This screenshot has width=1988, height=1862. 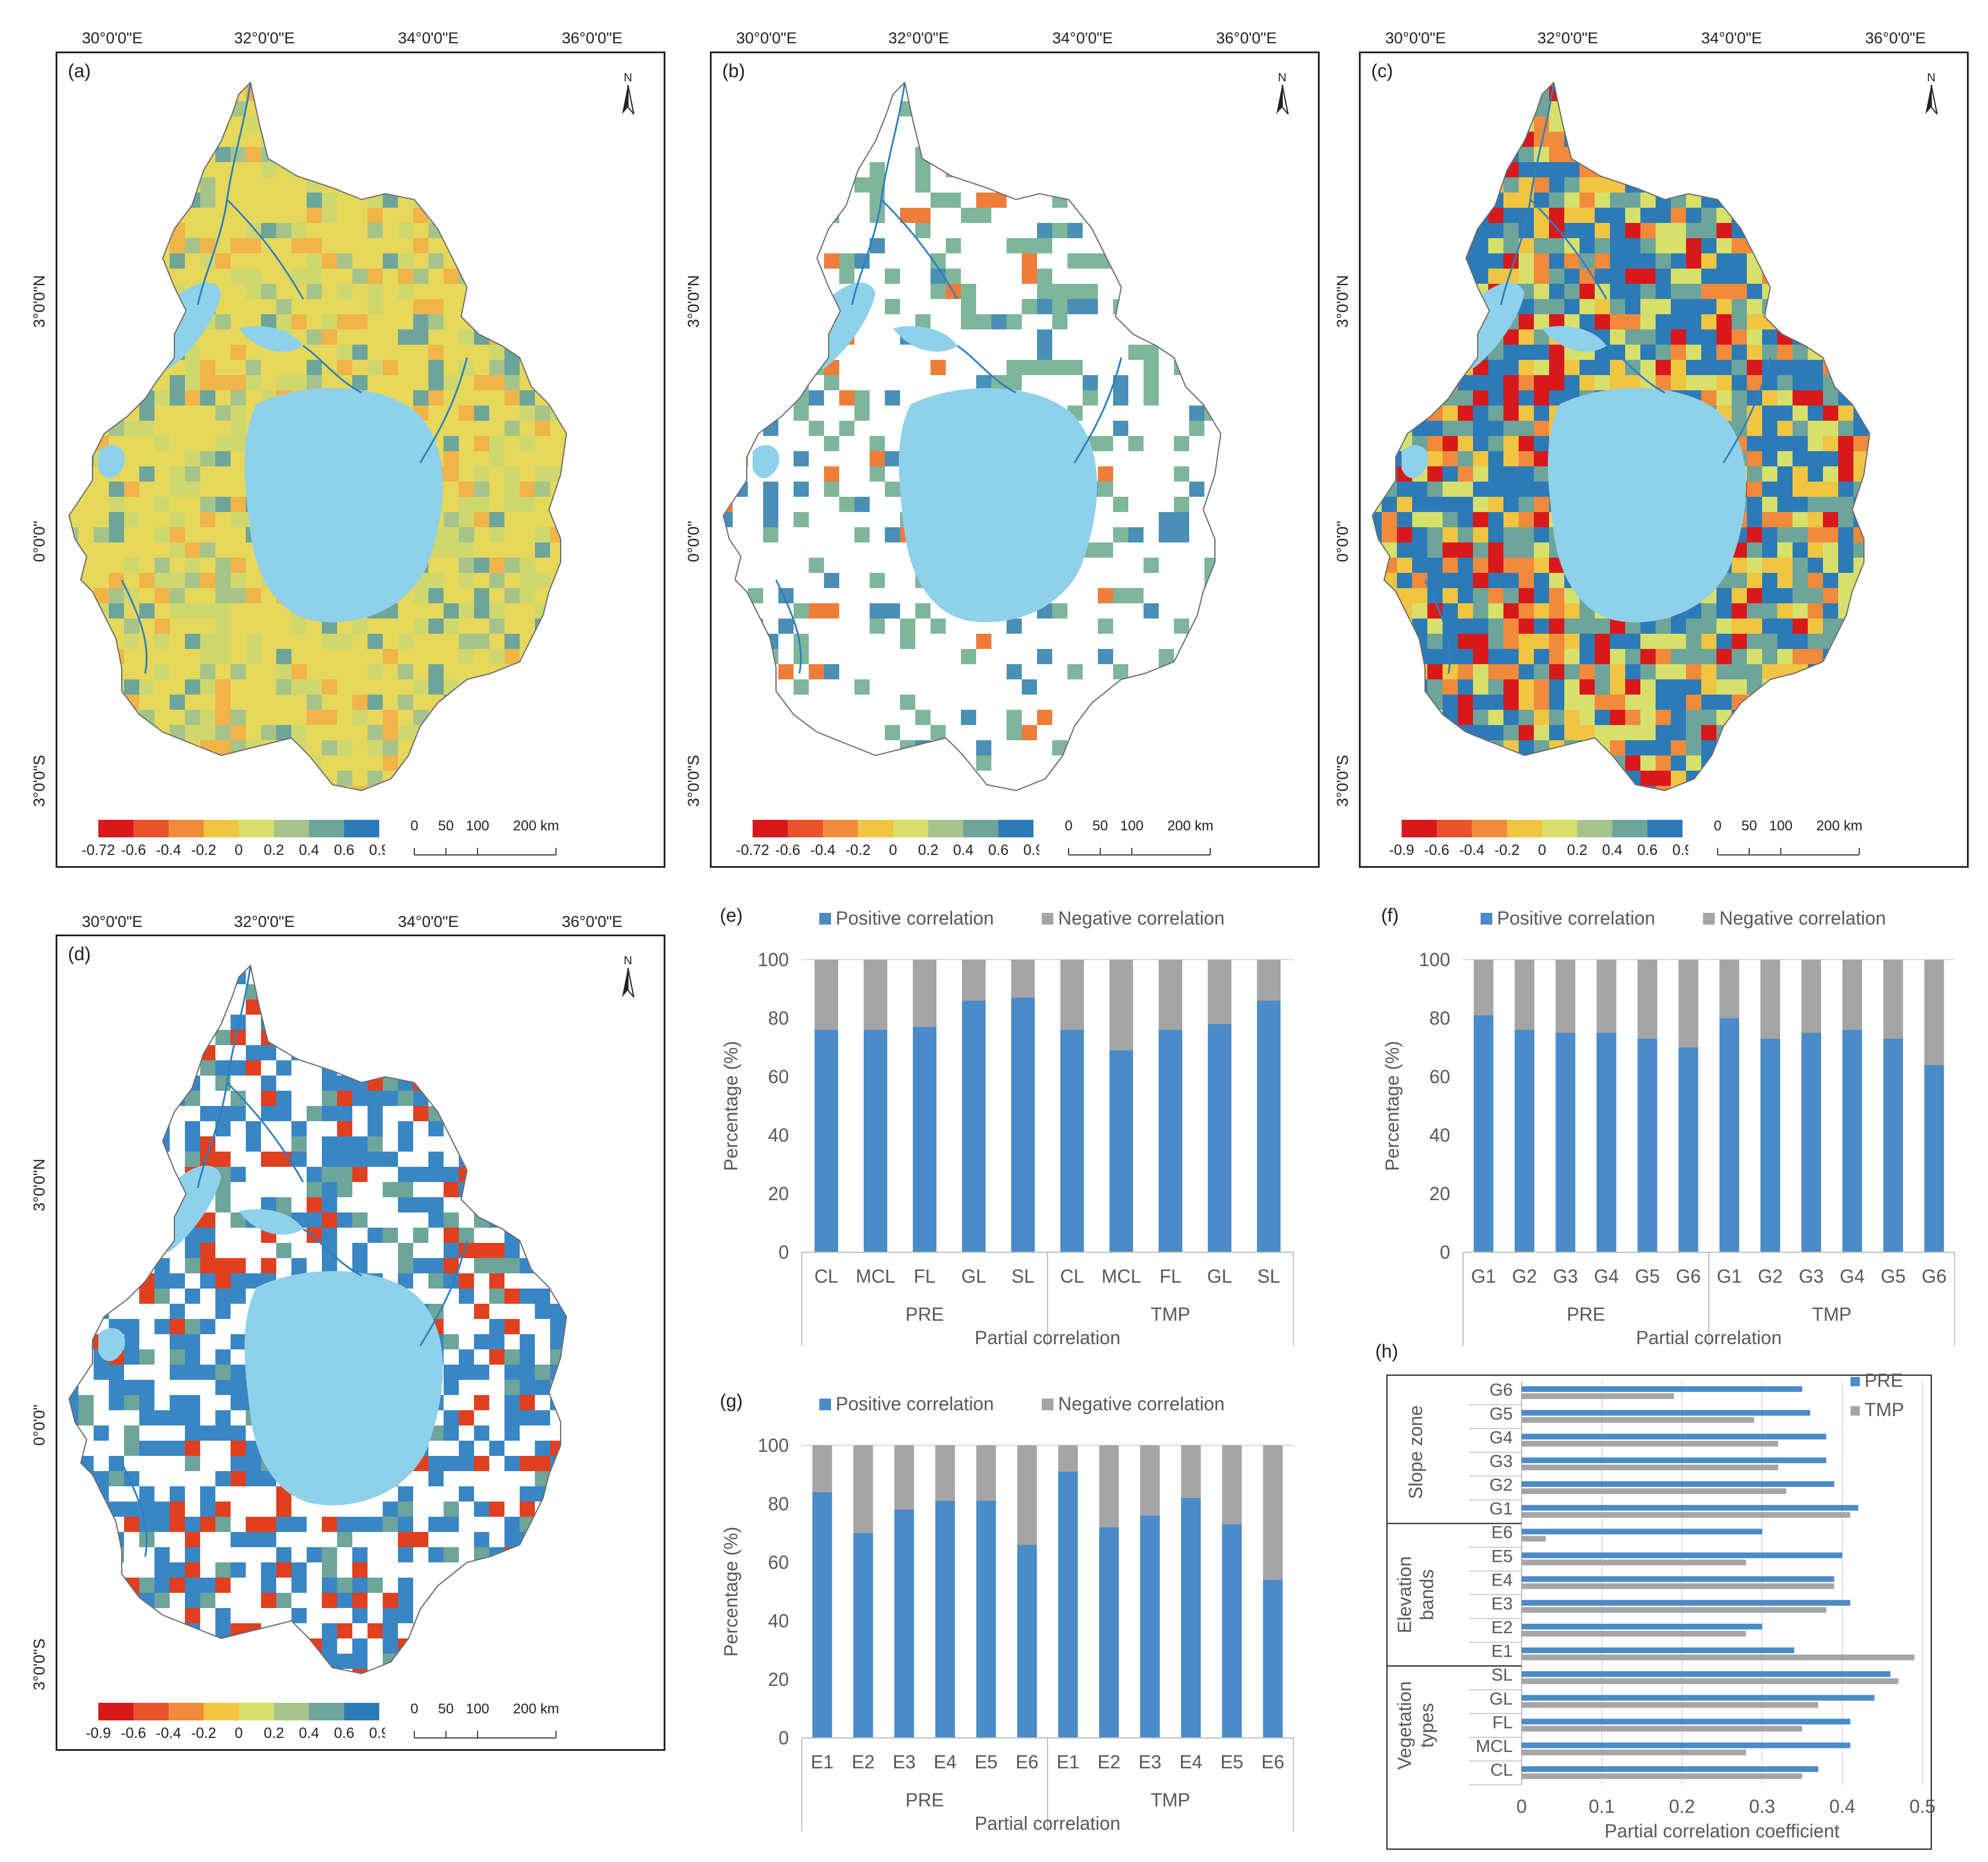 I want to click on legend-tick-label: -0.9, so click(x=1402, y=850).